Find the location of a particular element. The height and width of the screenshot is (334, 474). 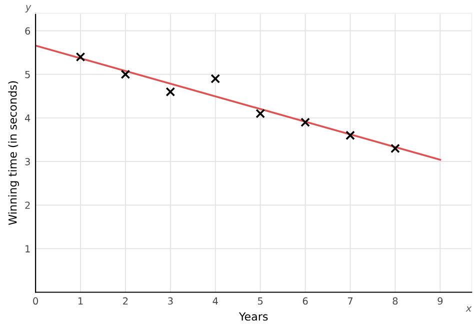

y-tick-label: 6 is located at coordinates (27, 31).